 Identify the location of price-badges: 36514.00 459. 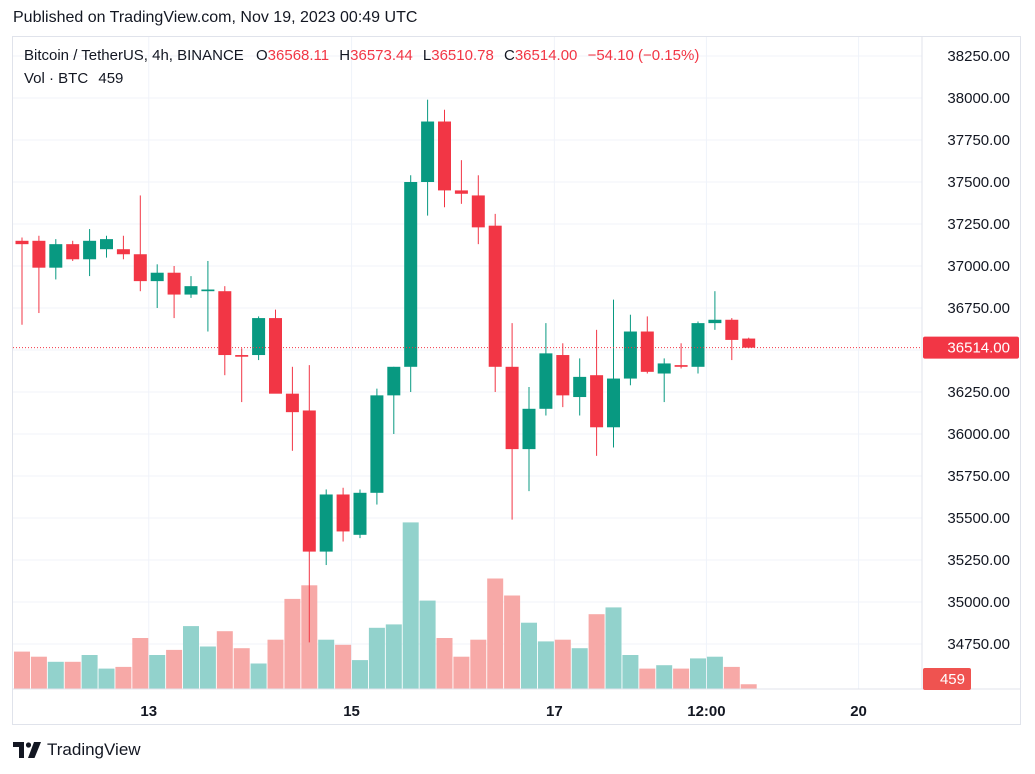
(971, 513).